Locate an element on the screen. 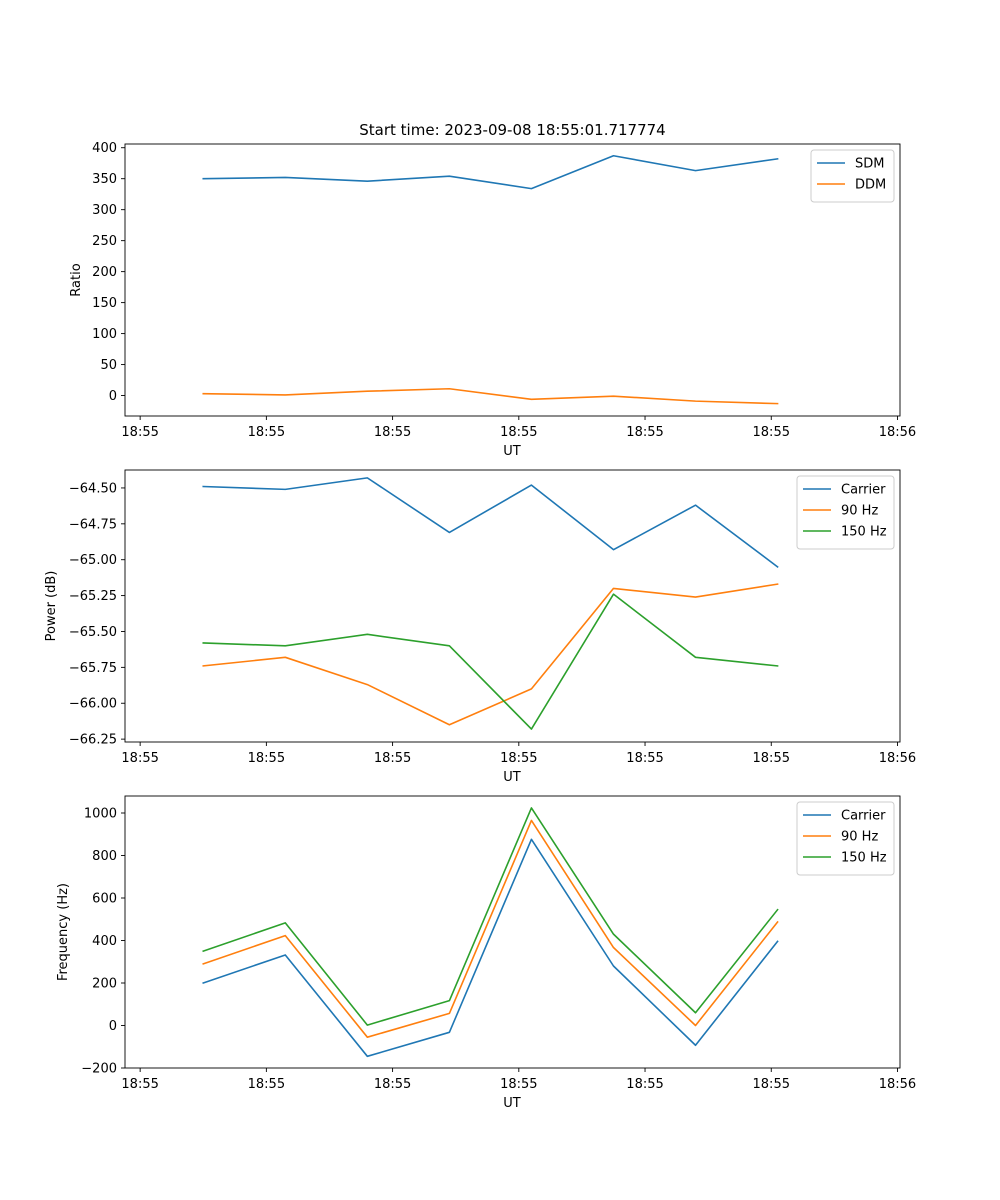 This screenshot has height=1200, width=1000. power-y-tick-label: −64.50 is located at coordinates (93, 488).